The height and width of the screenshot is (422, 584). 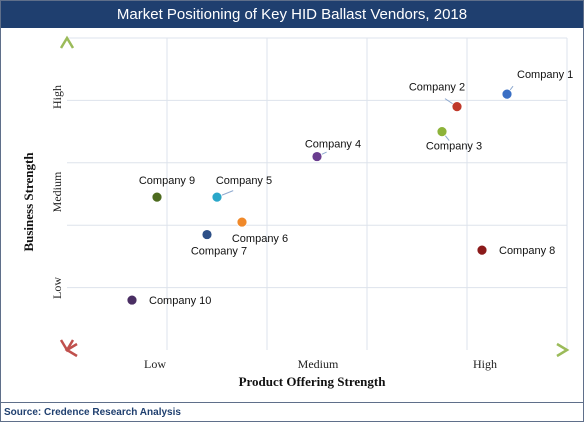 What do you see at coordinates (28, 202) in the screenshot?
I see `y-axis-title: Business Strength` at bounding box center [28, 202].